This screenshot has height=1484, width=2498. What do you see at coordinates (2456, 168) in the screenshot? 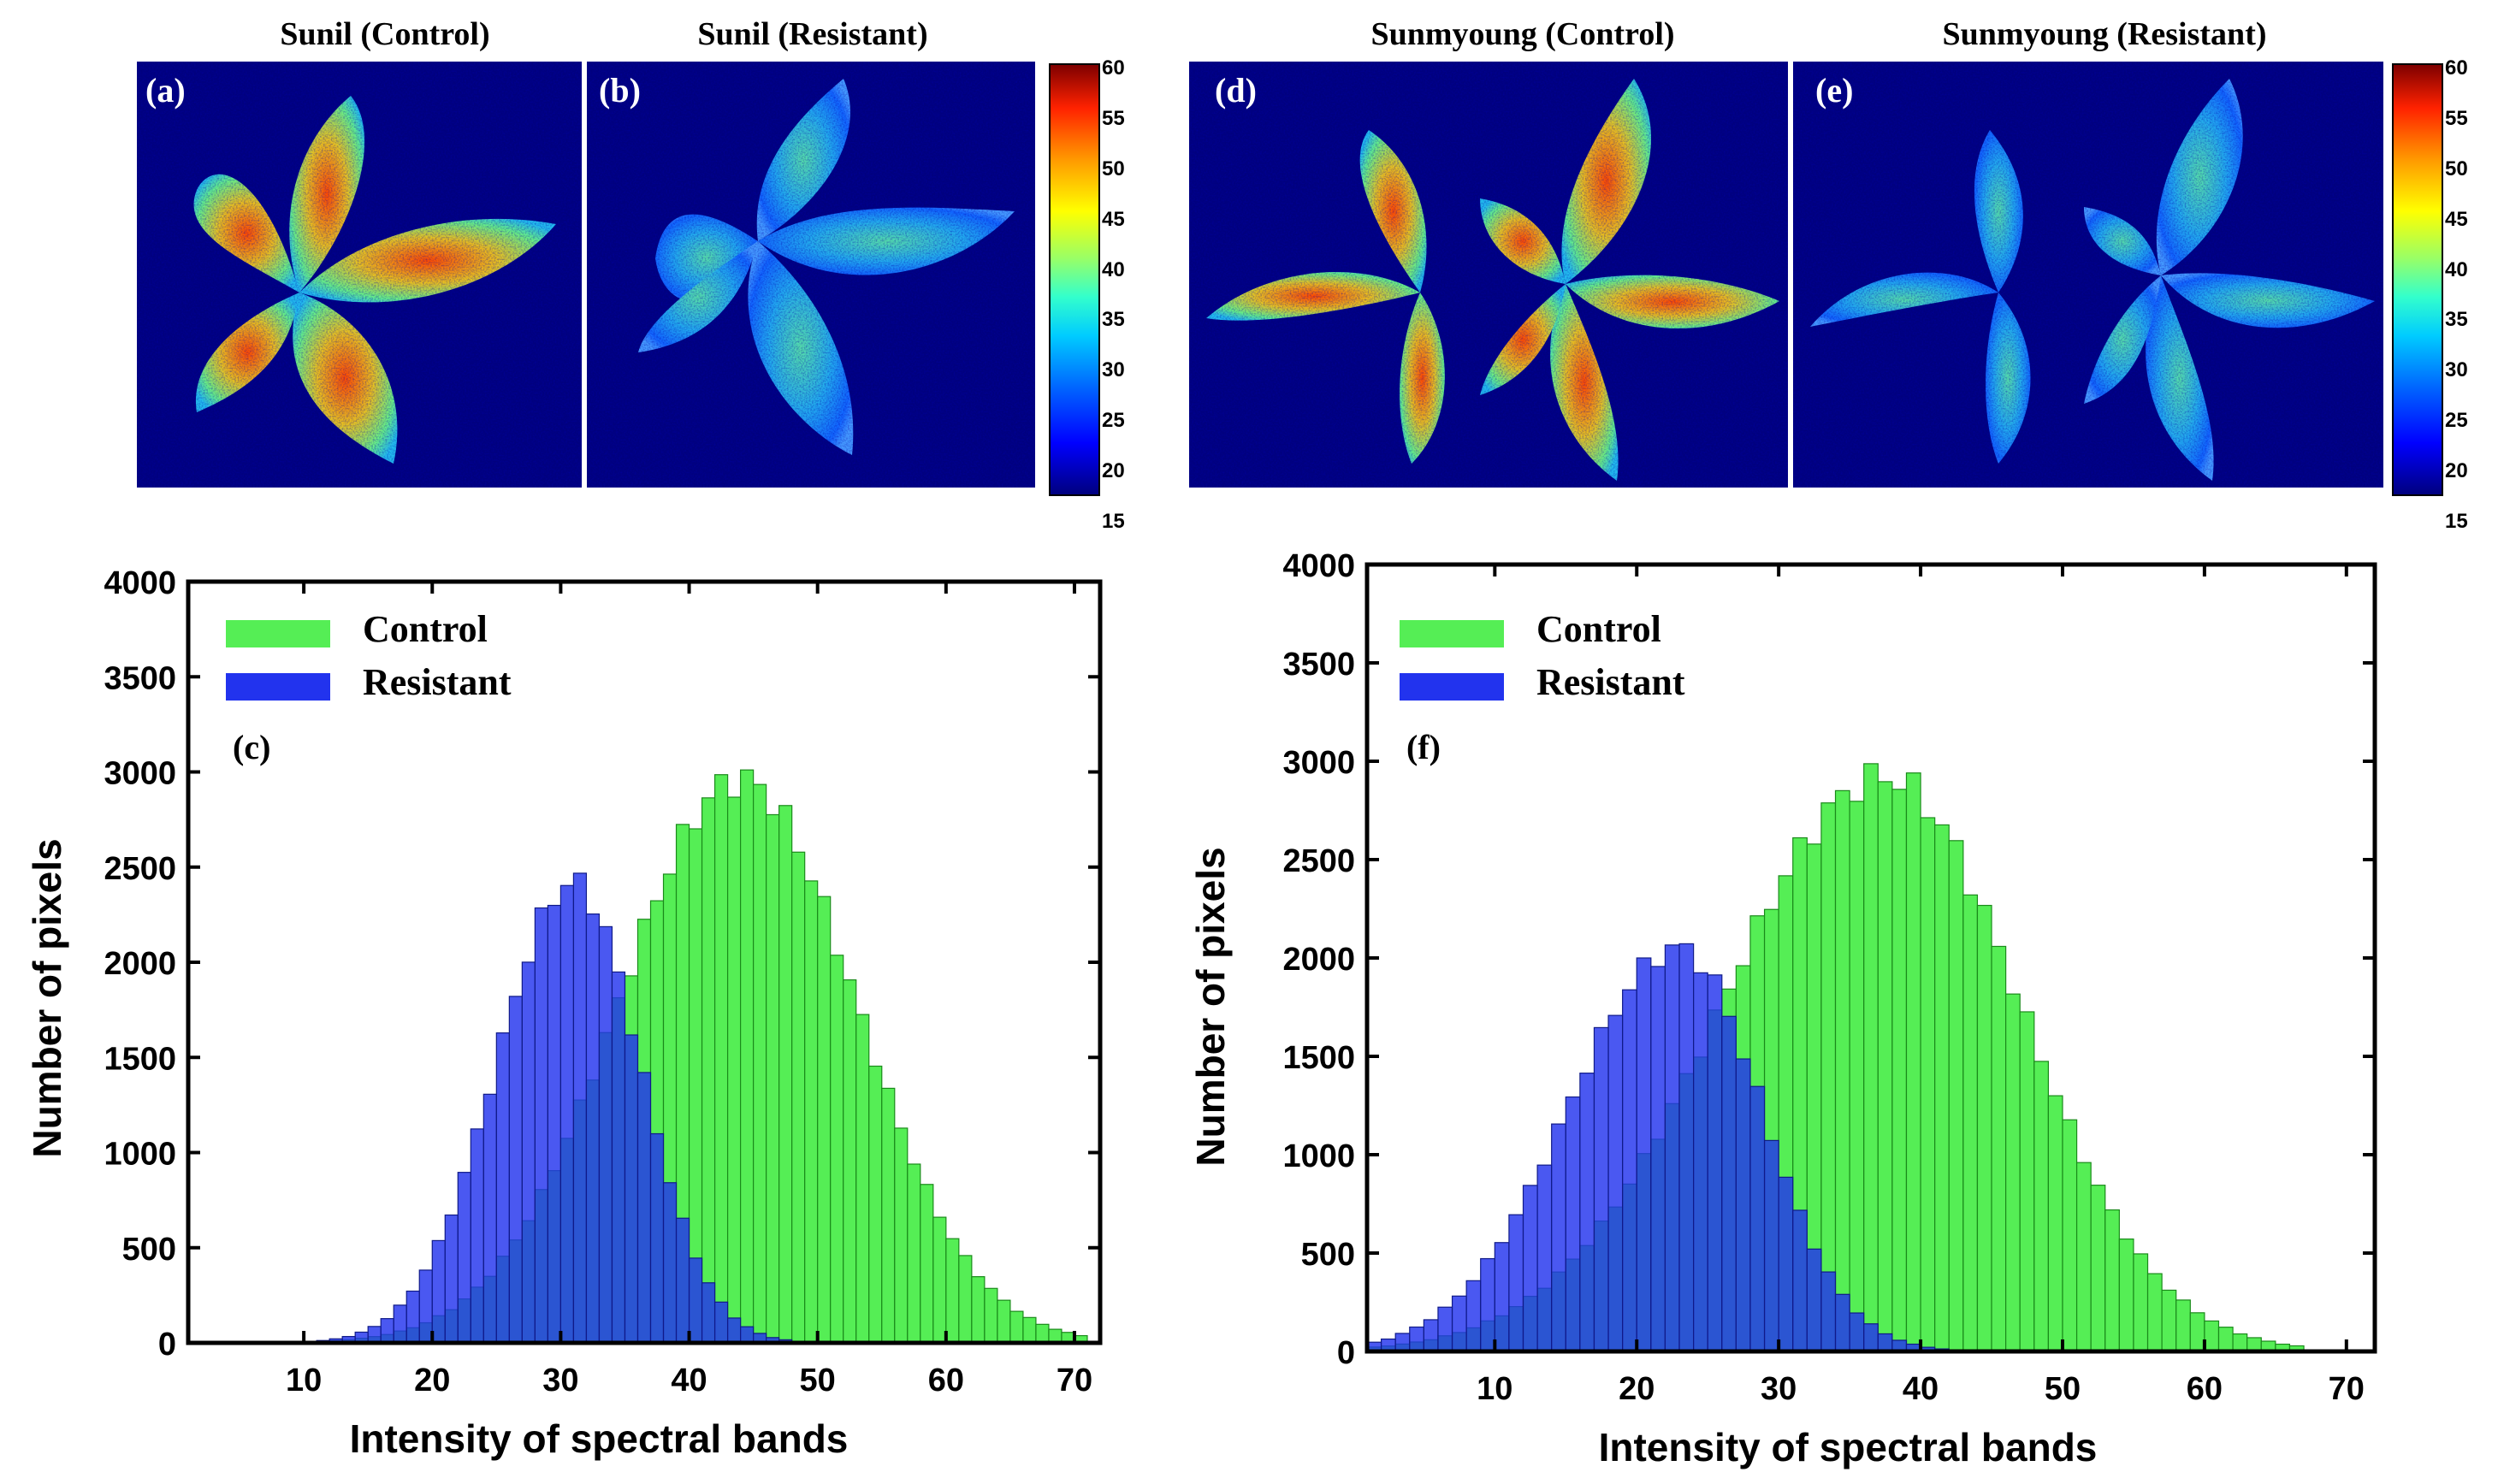
I see `colorbar-tick: 50` at bounding box center [2456, 168].